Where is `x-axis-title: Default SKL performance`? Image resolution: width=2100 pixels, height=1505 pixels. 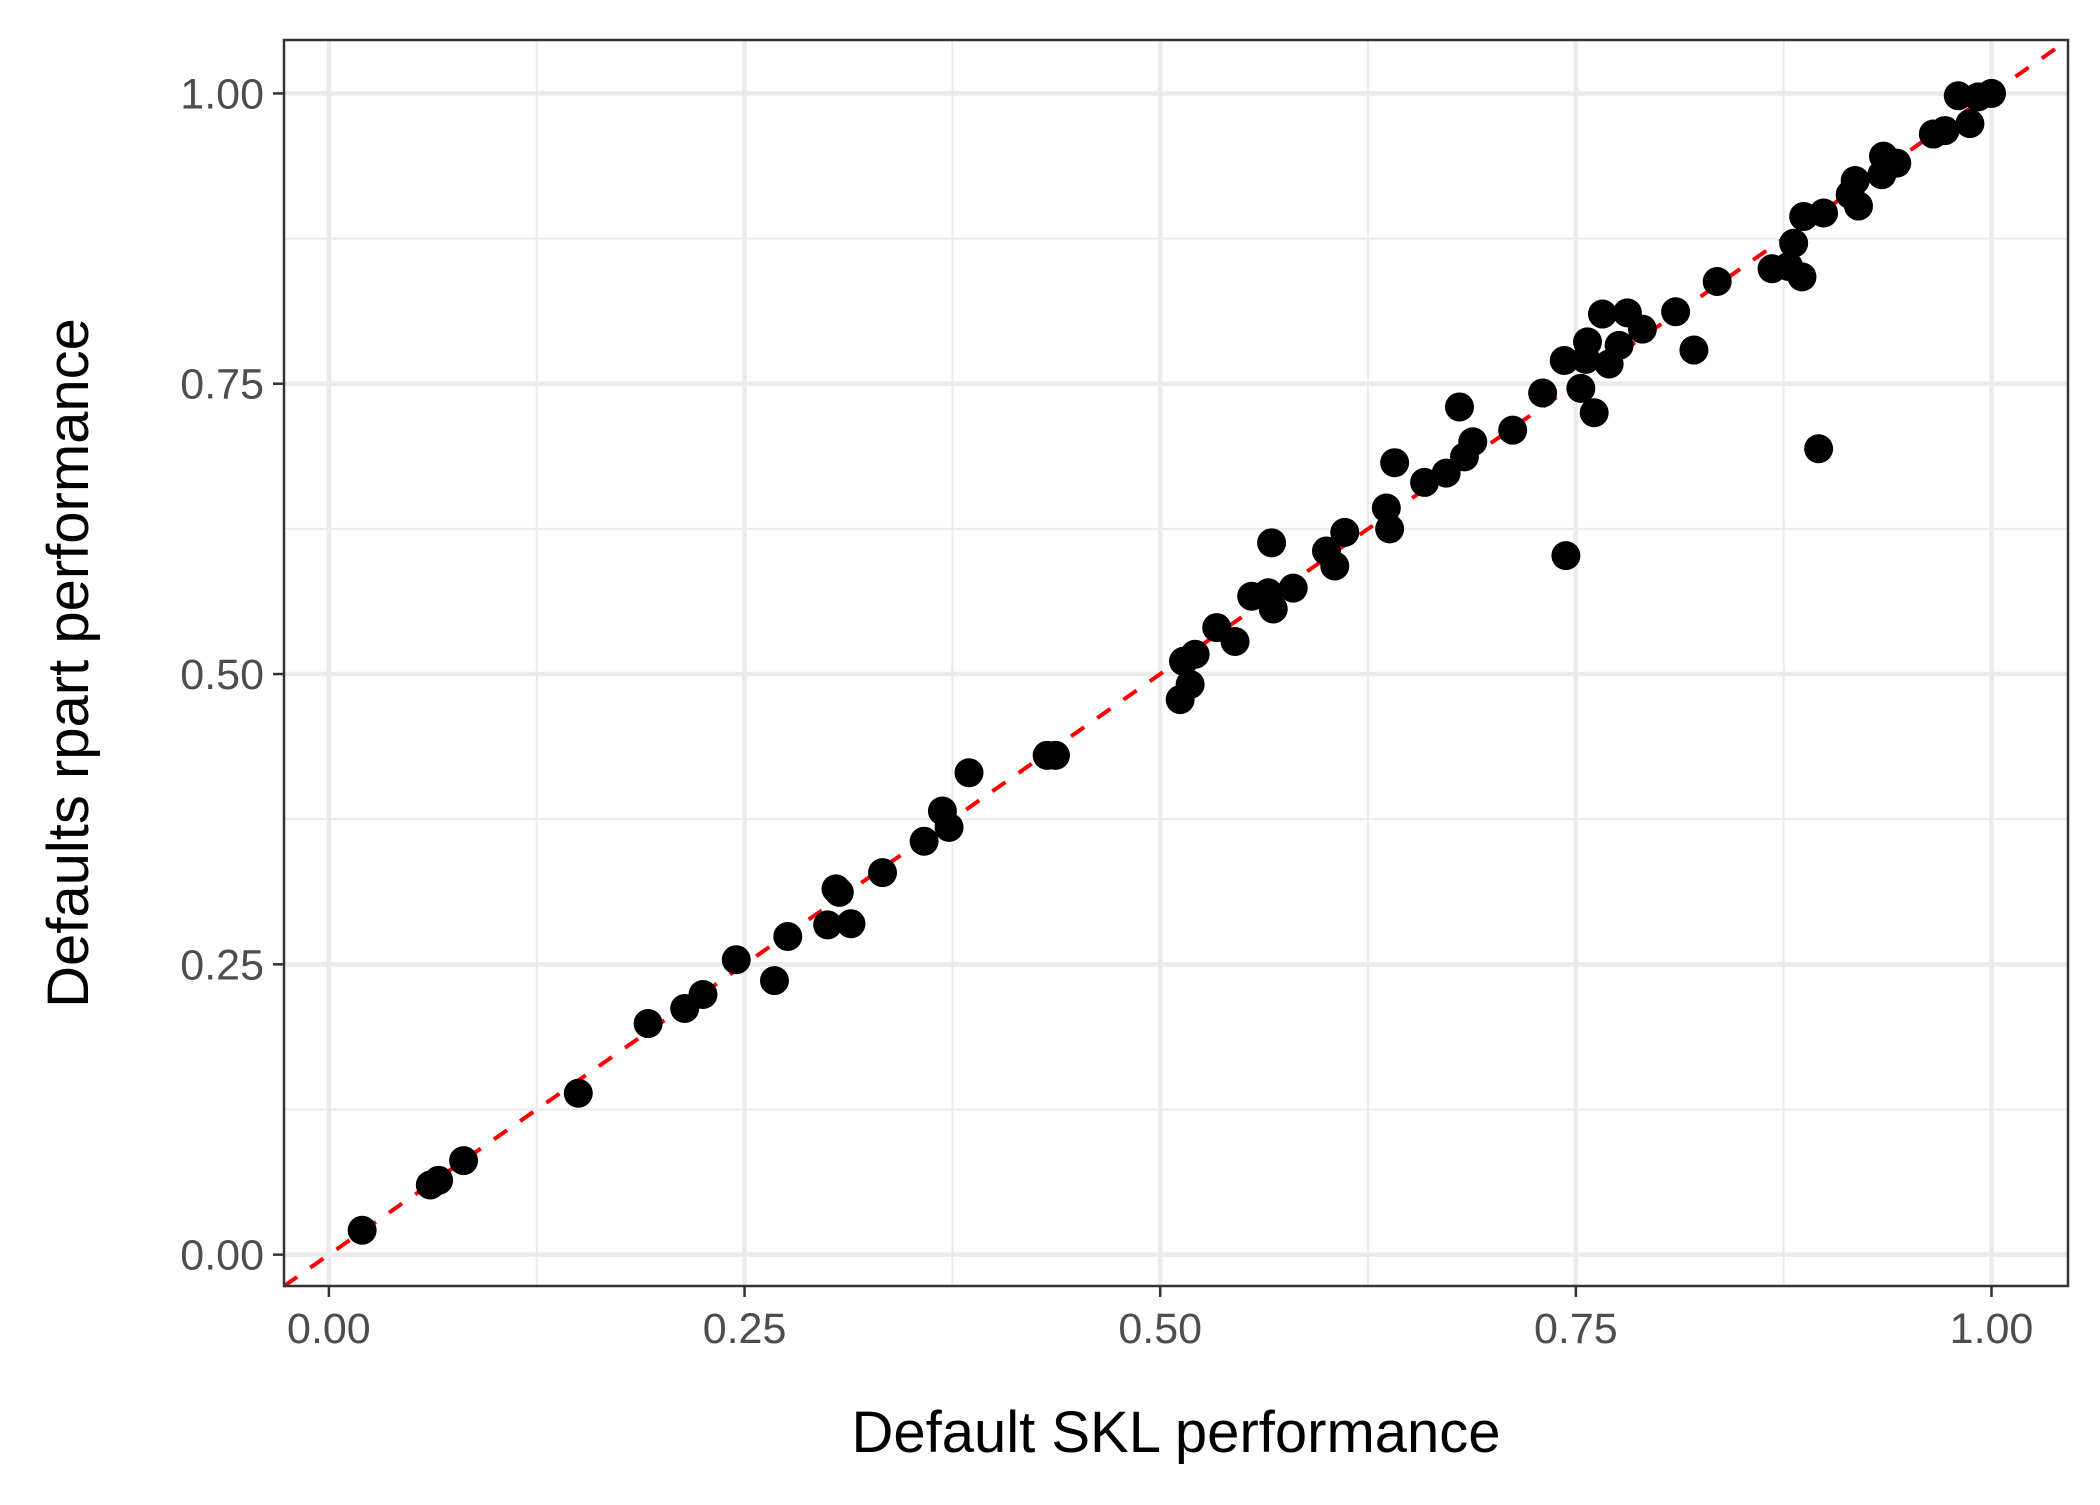
x-axis-title: Default SKL performance is located at coordinates (1175, 1432).